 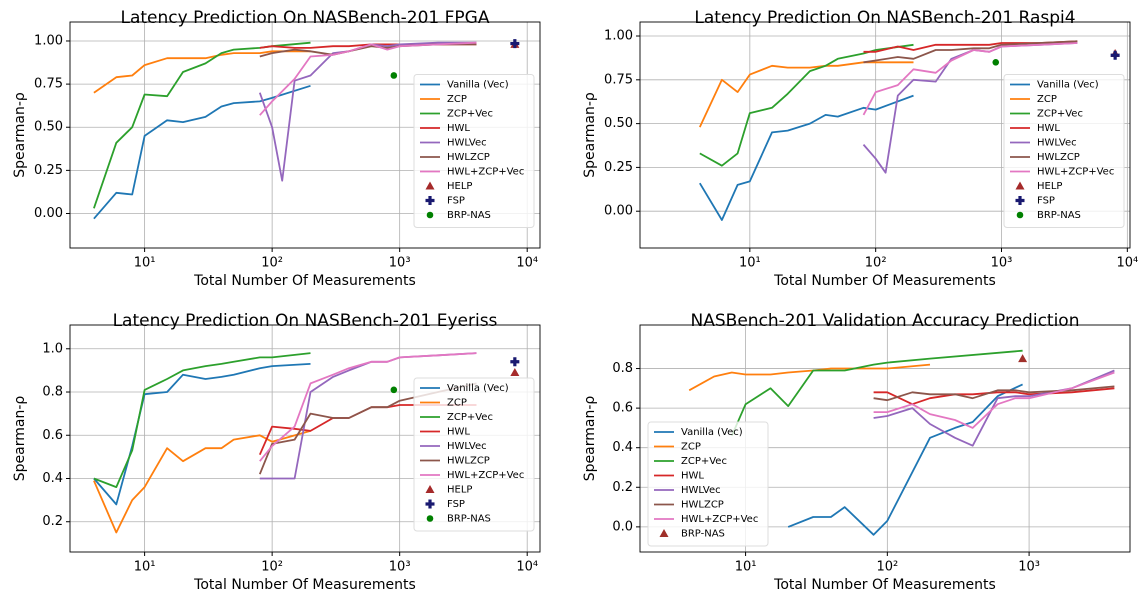 I want to click on y-tick-label: 0.00, so click(x=48, y=213).